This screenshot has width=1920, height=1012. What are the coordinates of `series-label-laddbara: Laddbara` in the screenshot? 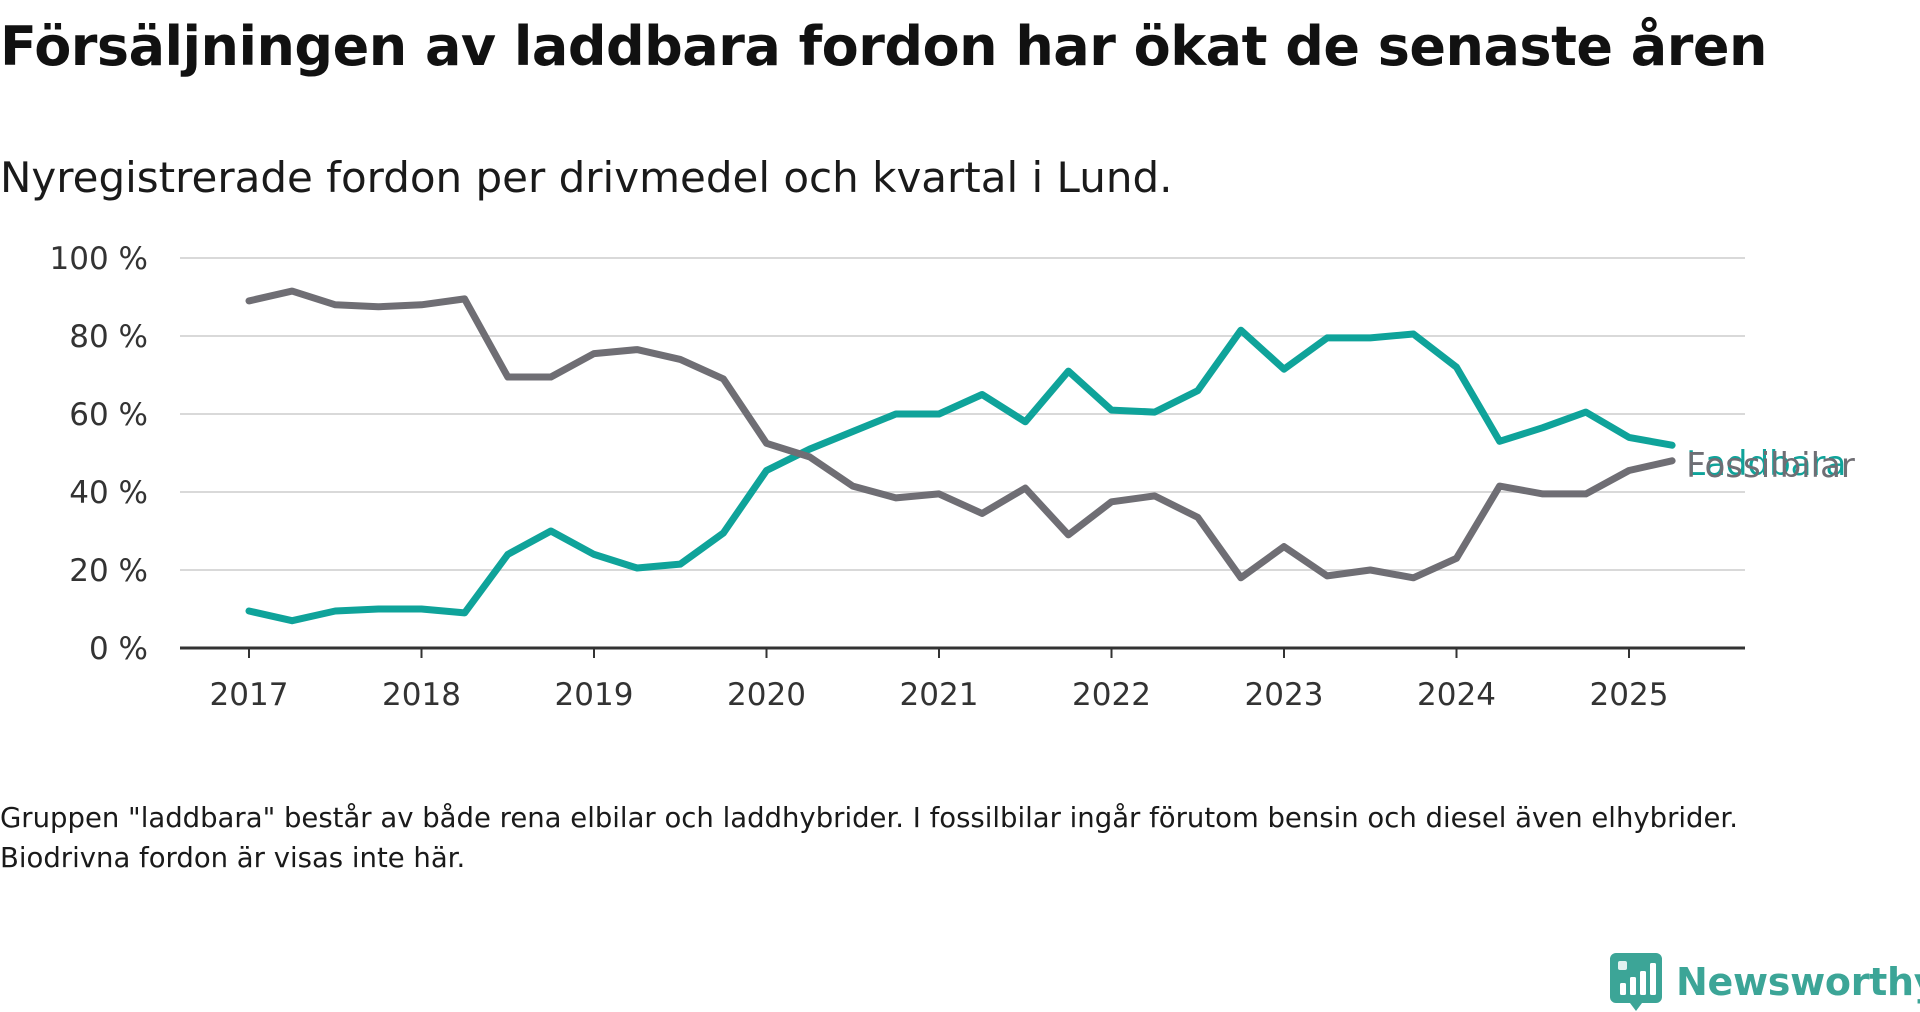 It's located at (1766, 464).